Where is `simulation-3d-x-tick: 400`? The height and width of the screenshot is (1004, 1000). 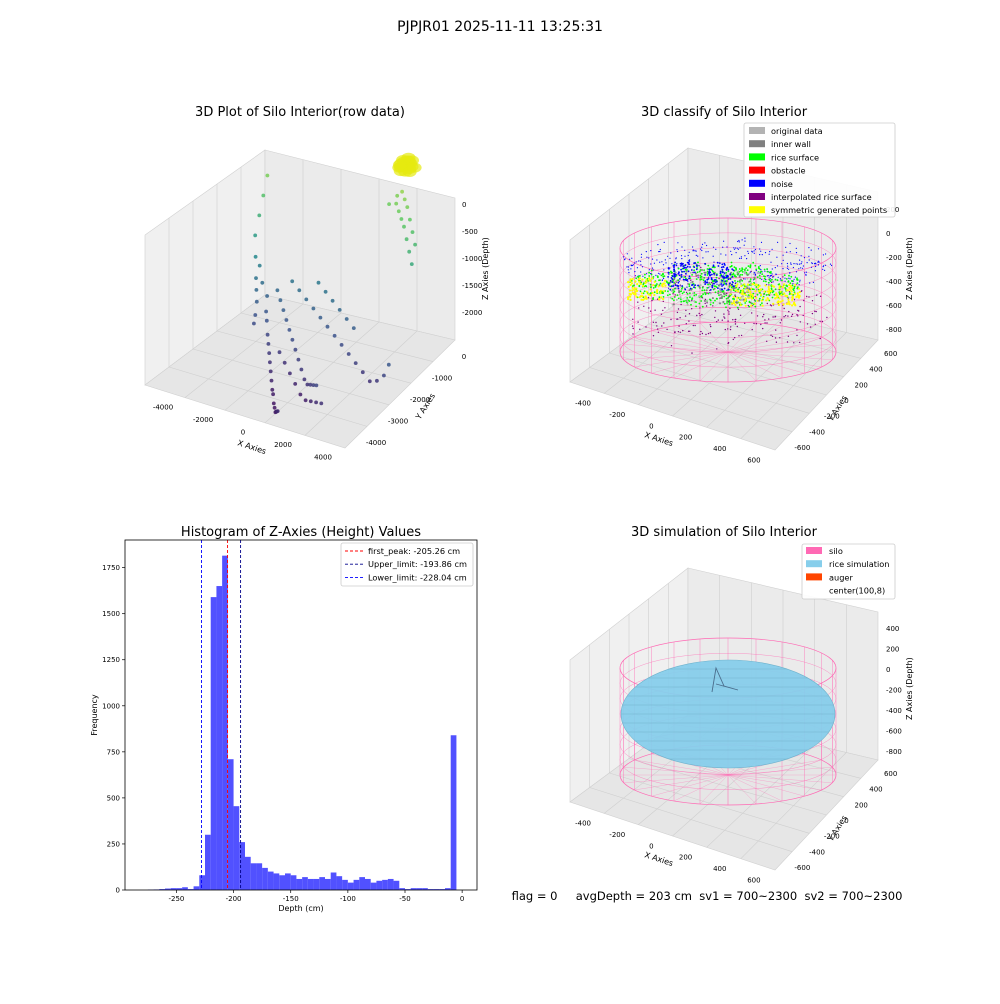 simulation-3d-x-tick: 400 is located at coordinates (719, 869).